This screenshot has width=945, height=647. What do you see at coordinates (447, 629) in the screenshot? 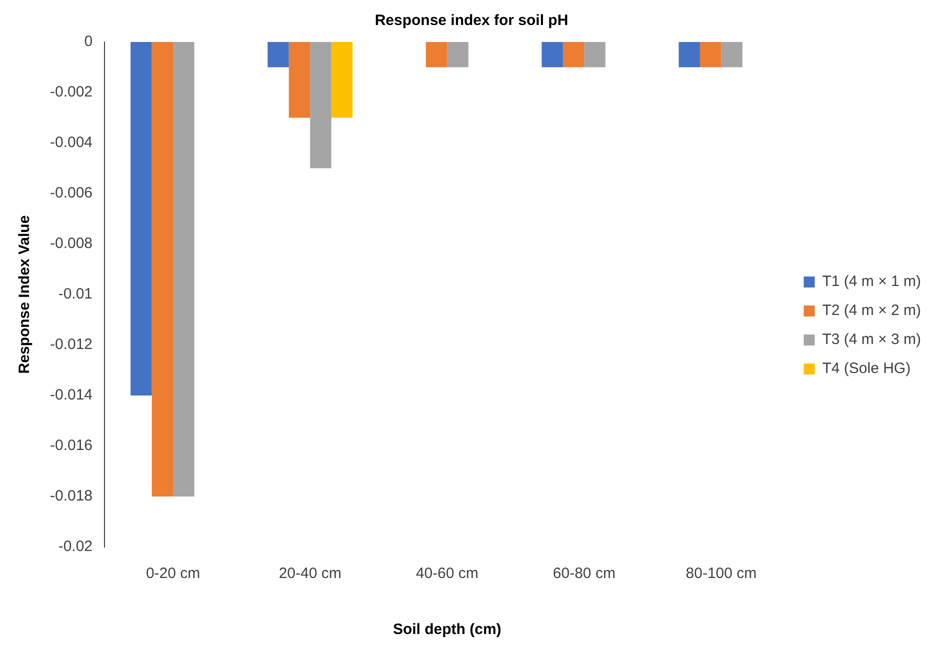
I see `x-axis-title: Soil depth (cm)` at bounding box center [447, 629].